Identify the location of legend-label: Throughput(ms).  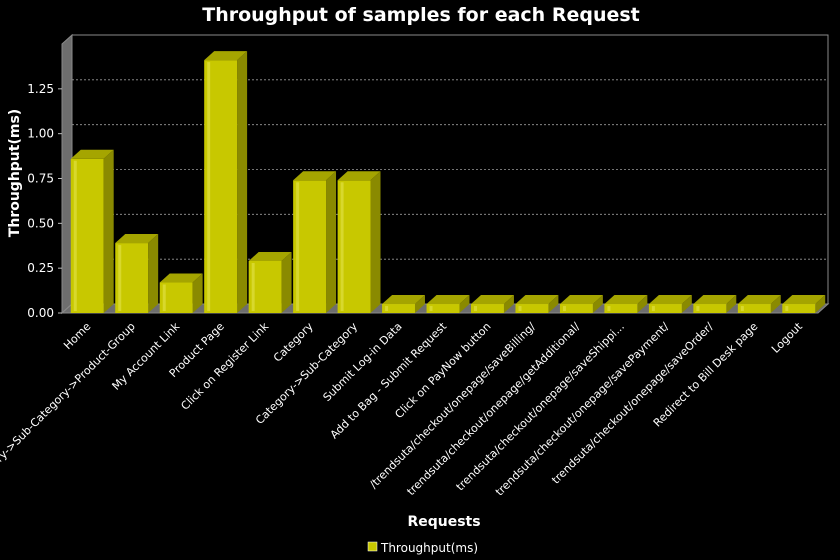
(429, 548).